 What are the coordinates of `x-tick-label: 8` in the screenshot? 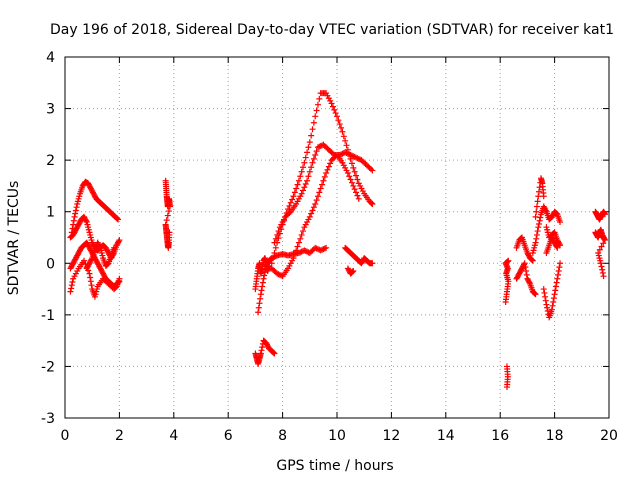 It's located at (282, 436).